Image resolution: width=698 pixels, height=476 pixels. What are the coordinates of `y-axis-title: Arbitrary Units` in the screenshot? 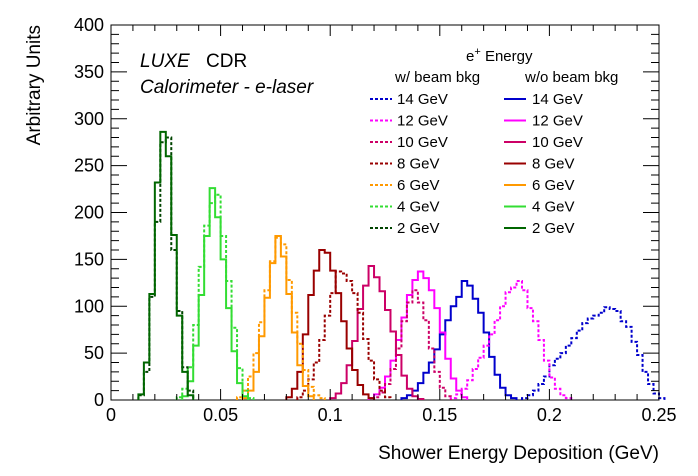 It's located at (34, 85).